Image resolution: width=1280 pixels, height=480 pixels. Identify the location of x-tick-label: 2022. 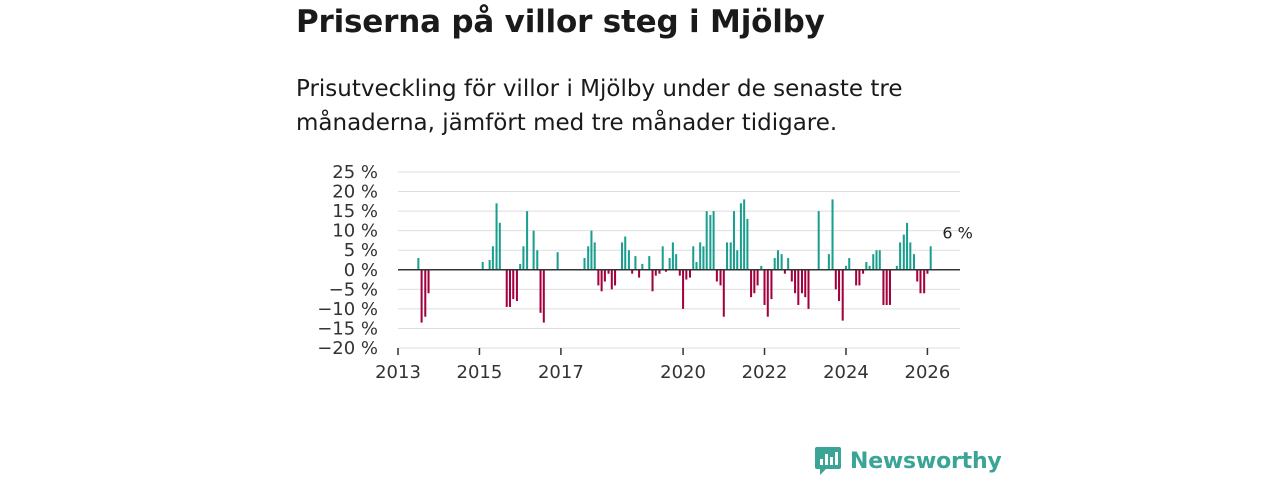
(765, 372).